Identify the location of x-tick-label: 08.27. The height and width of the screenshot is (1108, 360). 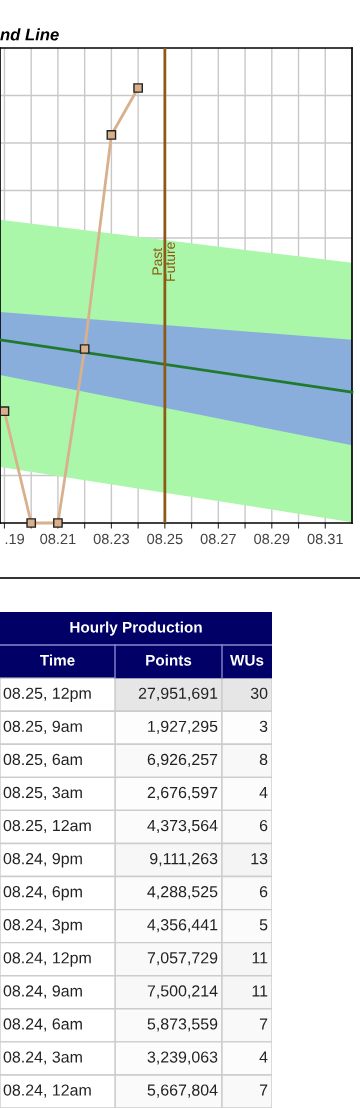
(218, 539).